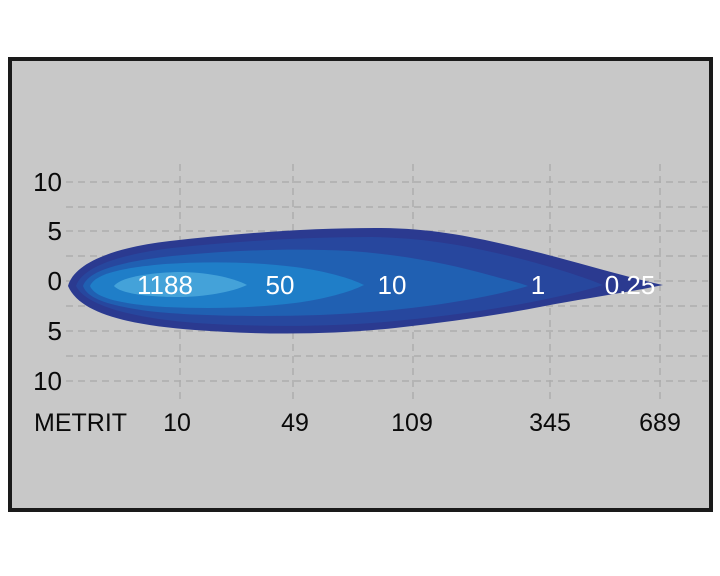 The width and height of the screenshot is (720, 576). I want to click on contour-label-10: 10, so click(392, 285).